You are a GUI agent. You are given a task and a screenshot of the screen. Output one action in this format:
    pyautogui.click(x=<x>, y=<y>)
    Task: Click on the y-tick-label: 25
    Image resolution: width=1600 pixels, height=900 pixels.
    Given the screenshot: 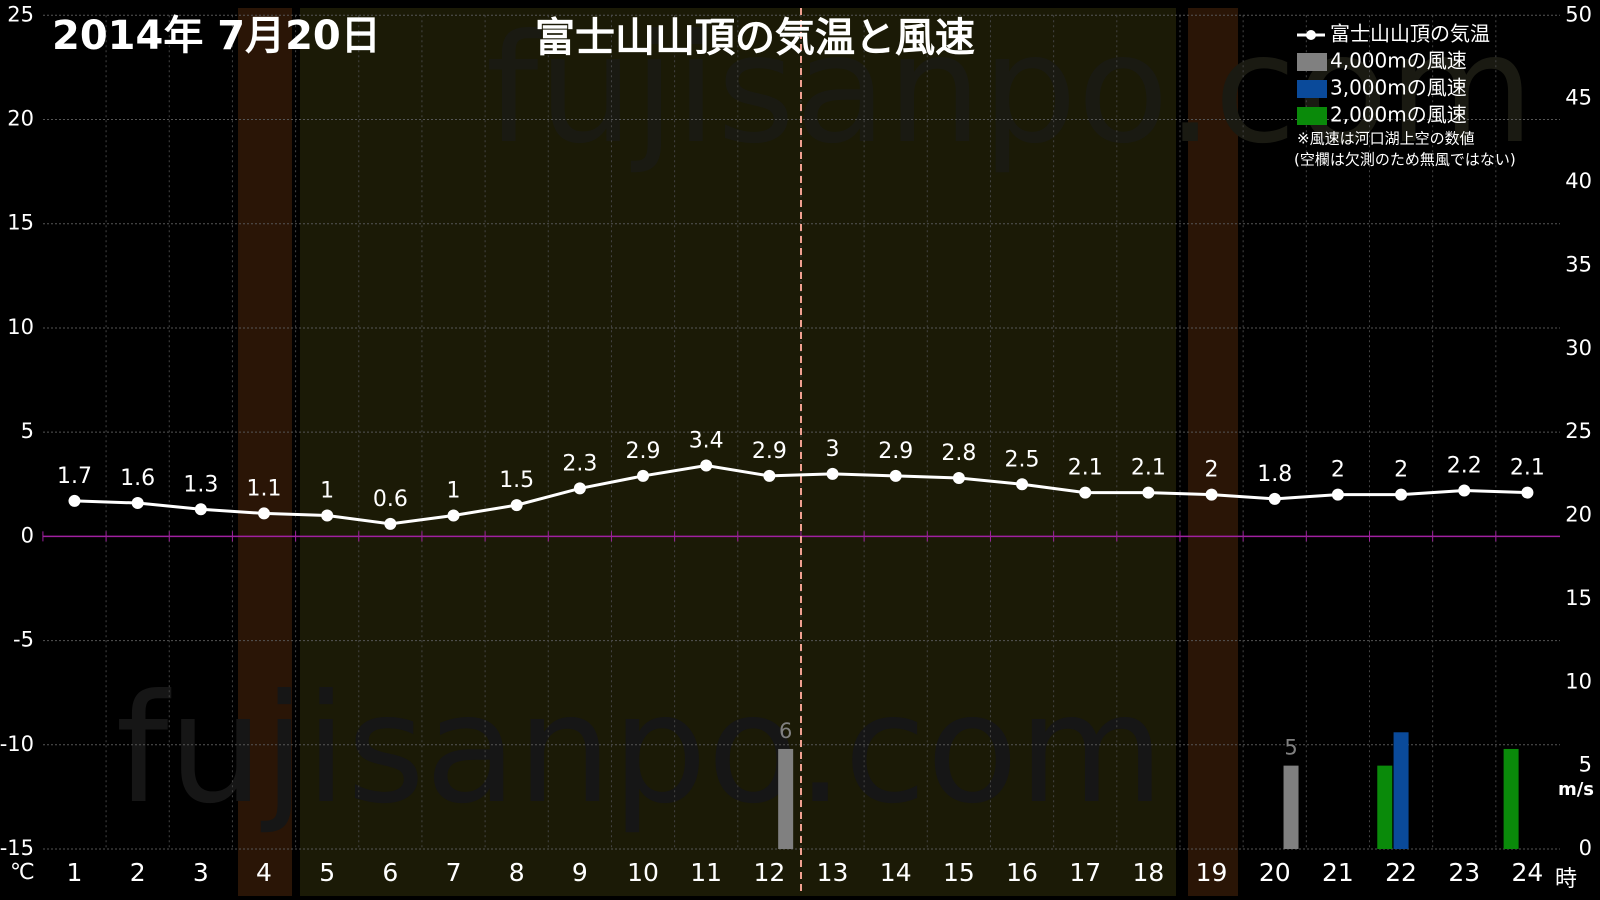 What is the action you would take?
    pyautogui.click(x=20, y=14)
    